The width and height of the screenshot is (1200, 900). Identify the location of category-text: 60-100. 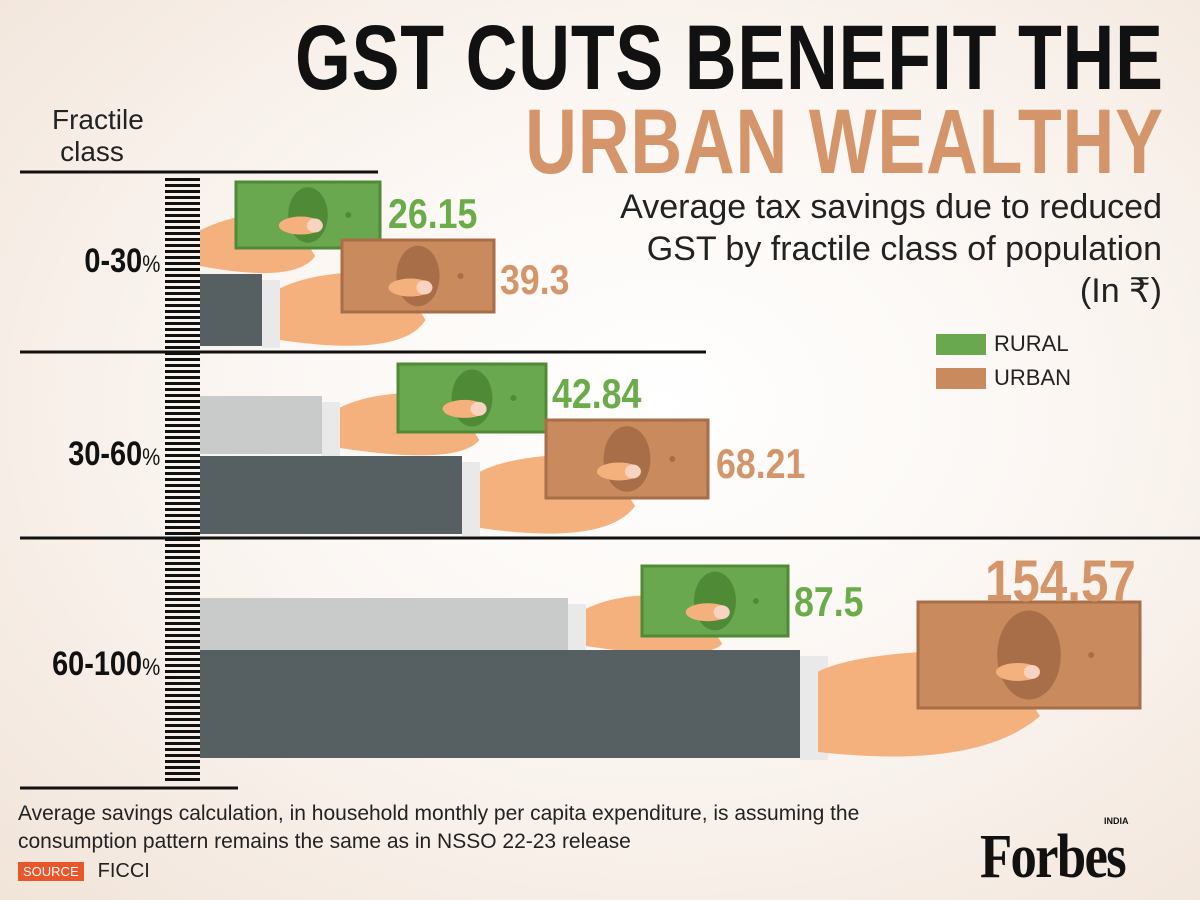
(96, 664).